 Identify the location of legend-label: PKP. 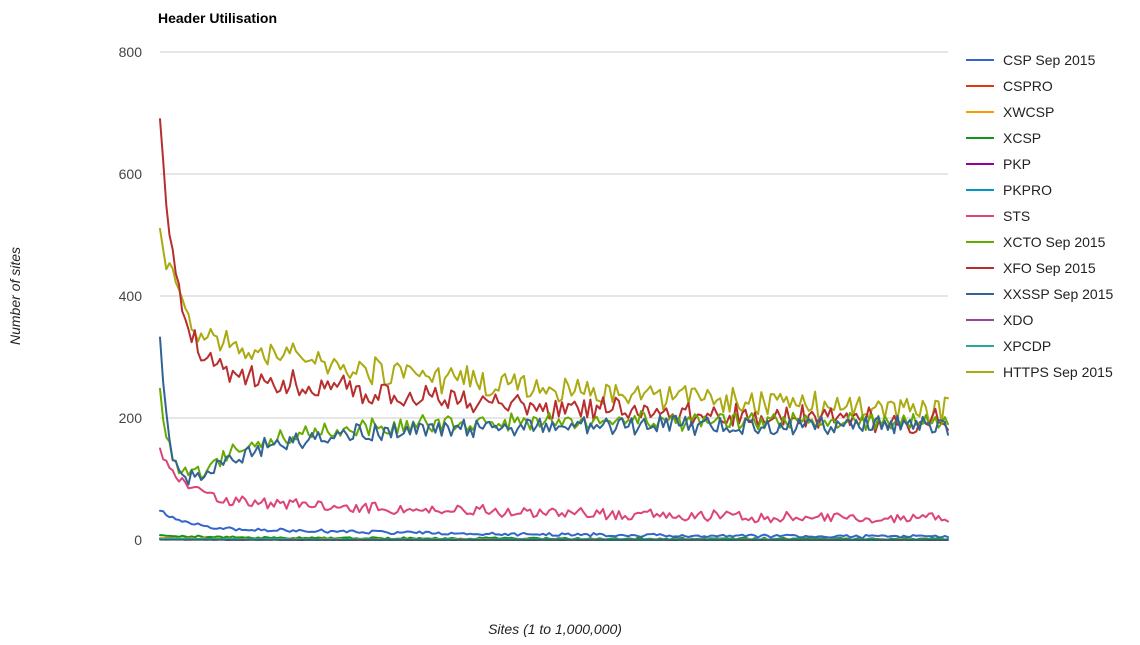
(1017, 164).